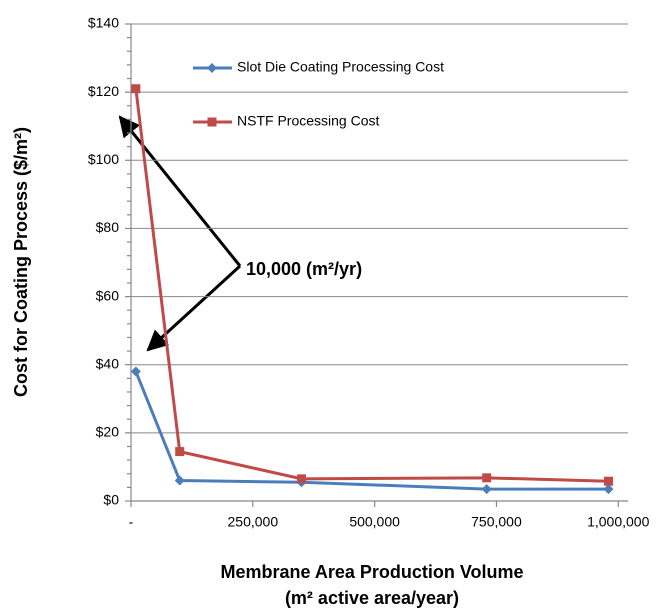  Describe the element at coordinates (111, 500) in the screenshot. I see `y-tick-label: $0` at that location.